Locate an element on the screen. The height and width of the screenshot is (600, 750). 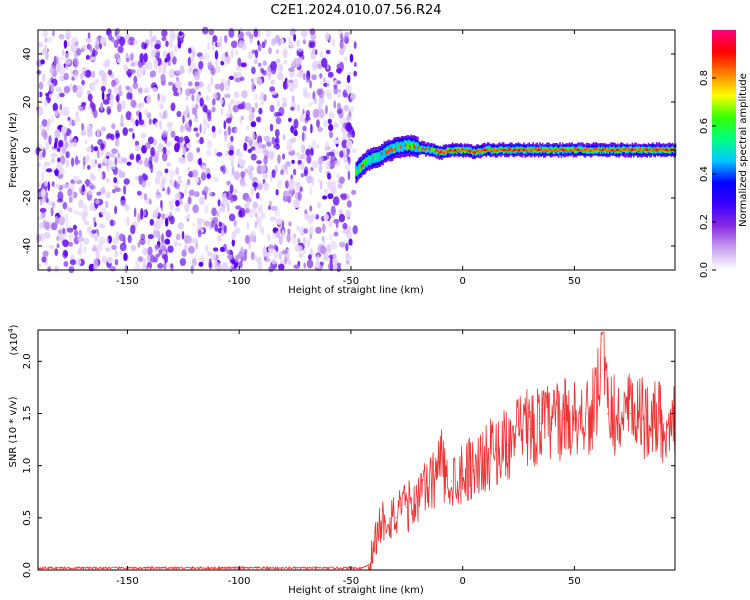
spectrogram-ytick-label: 20 is located at coordinates (27, 102).